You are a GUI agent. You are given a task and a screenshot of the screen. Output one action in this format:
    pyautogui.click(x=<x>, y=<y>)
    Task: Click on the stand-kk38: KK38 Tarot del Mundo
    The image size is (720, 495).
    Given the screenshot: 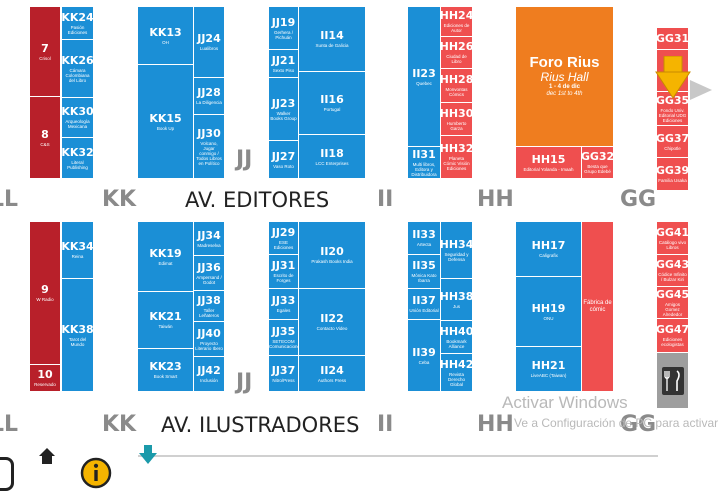 What is the action you would take?
    pyautogui.click(x=78, y=335)
    